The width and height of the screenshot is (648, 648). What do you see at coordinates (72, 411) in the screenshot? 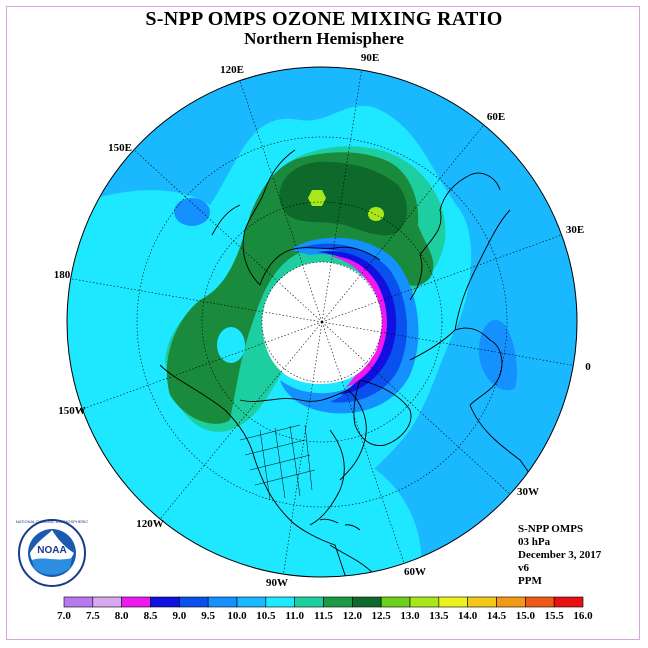
I see `lon-150w: 150W` at bounding box center [72, 411].